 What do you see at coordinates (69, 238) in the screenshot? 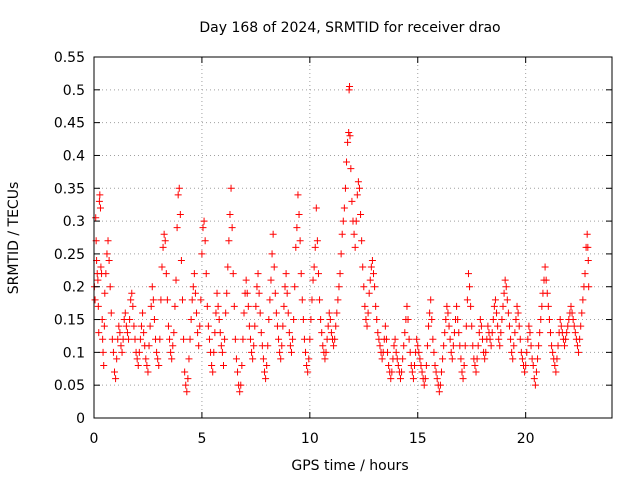
I see `y-tick-labels: 0 0.05 0.1 0.15 0.2 0.25 0.3 0.35 0.4 0.45 0.5 0.55` at bounding box center [69, 238].